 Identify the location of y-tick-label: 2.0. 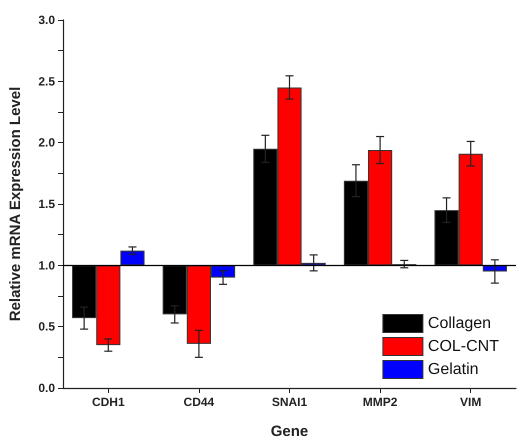
(47, 143).